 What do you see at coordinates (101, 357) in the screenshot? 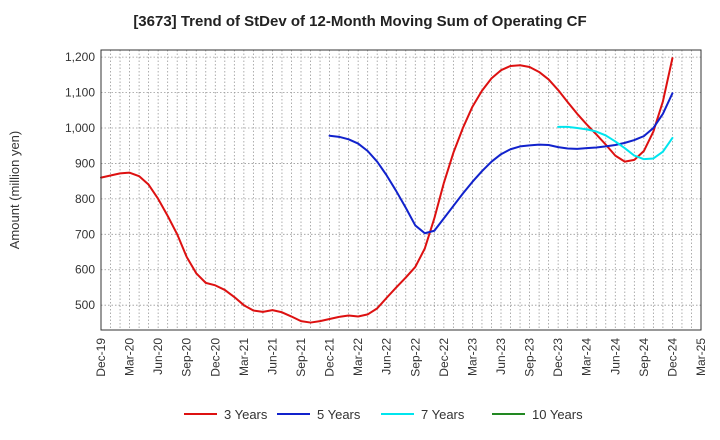
I see `x-tick-label: Dec-19` at bounding box center [101, 357].